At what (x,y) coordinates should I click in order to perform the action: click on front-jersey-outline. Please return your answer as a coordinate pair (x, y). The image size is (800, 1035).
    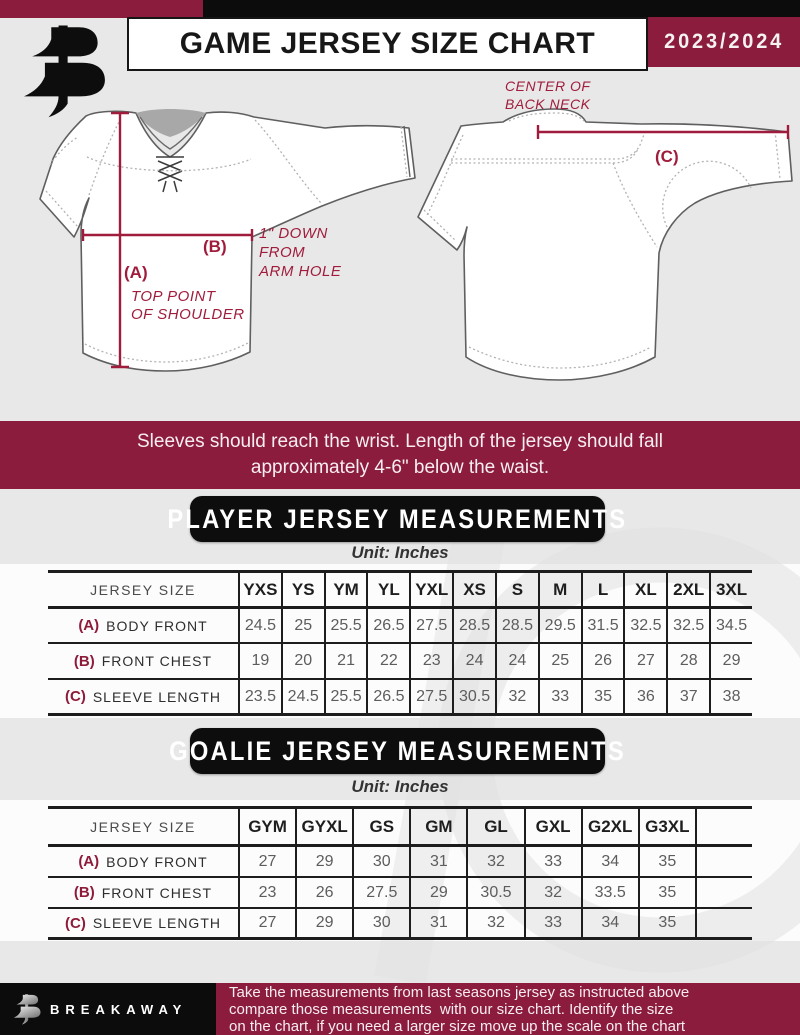
    Looking at the image, I should click on (227, 241).